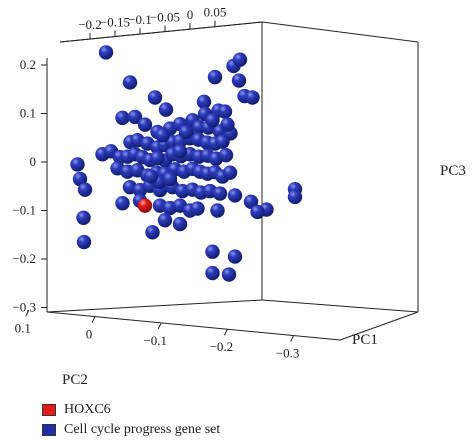 Image resolution: width=474 pixels, height=443 pixels. Describe the element at coordinates (155, 340) in the screenshot. I see `pc2-tick-label: −0.1` at that location.